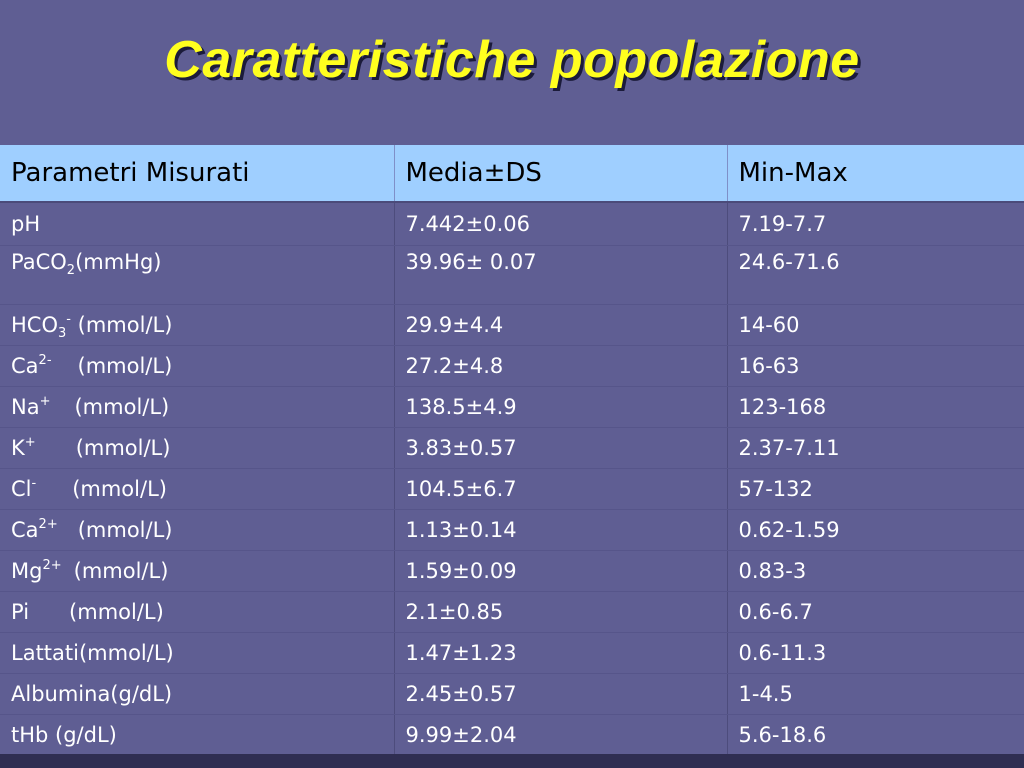 The width and height of the screenshot is (1024, 768). What do you see at coordinates (197, 694) in the screenshot?
I see `param-cell: Albumina(g/dL)` at bounding box center [197, 694].